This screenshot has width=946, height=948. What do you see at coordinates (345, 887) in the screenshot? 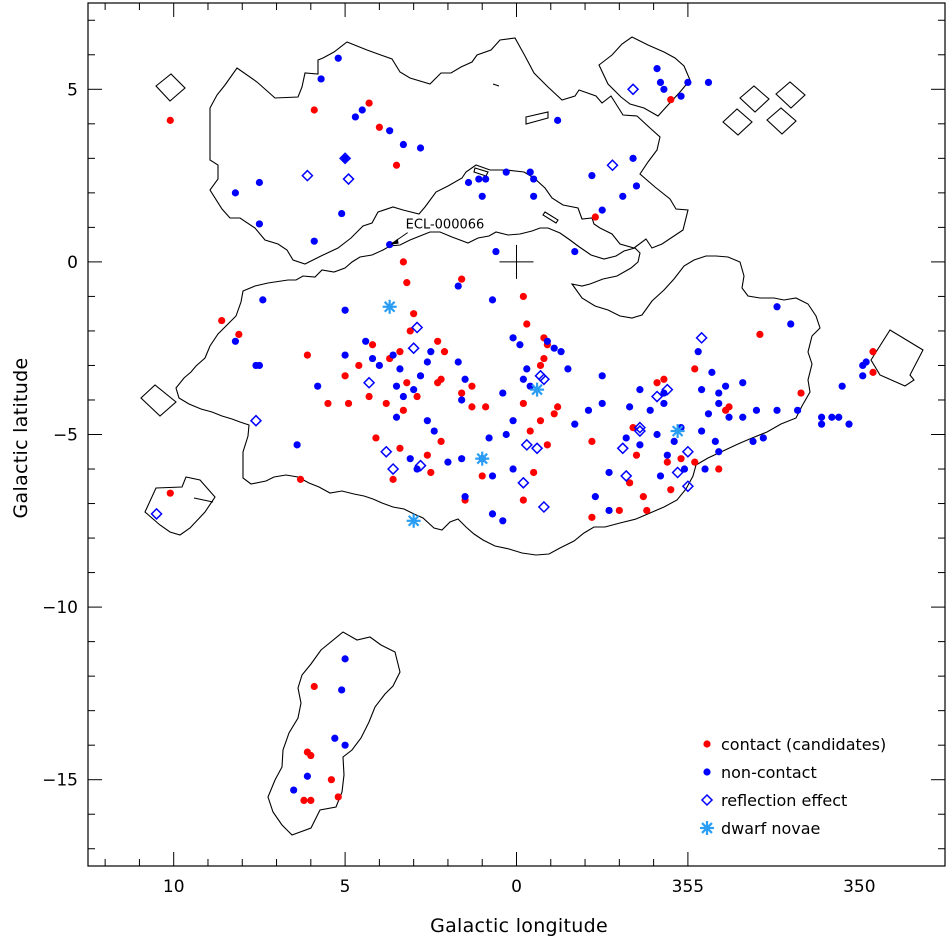
I see `x-tick-label: 5` at bounding box center [345, 887].